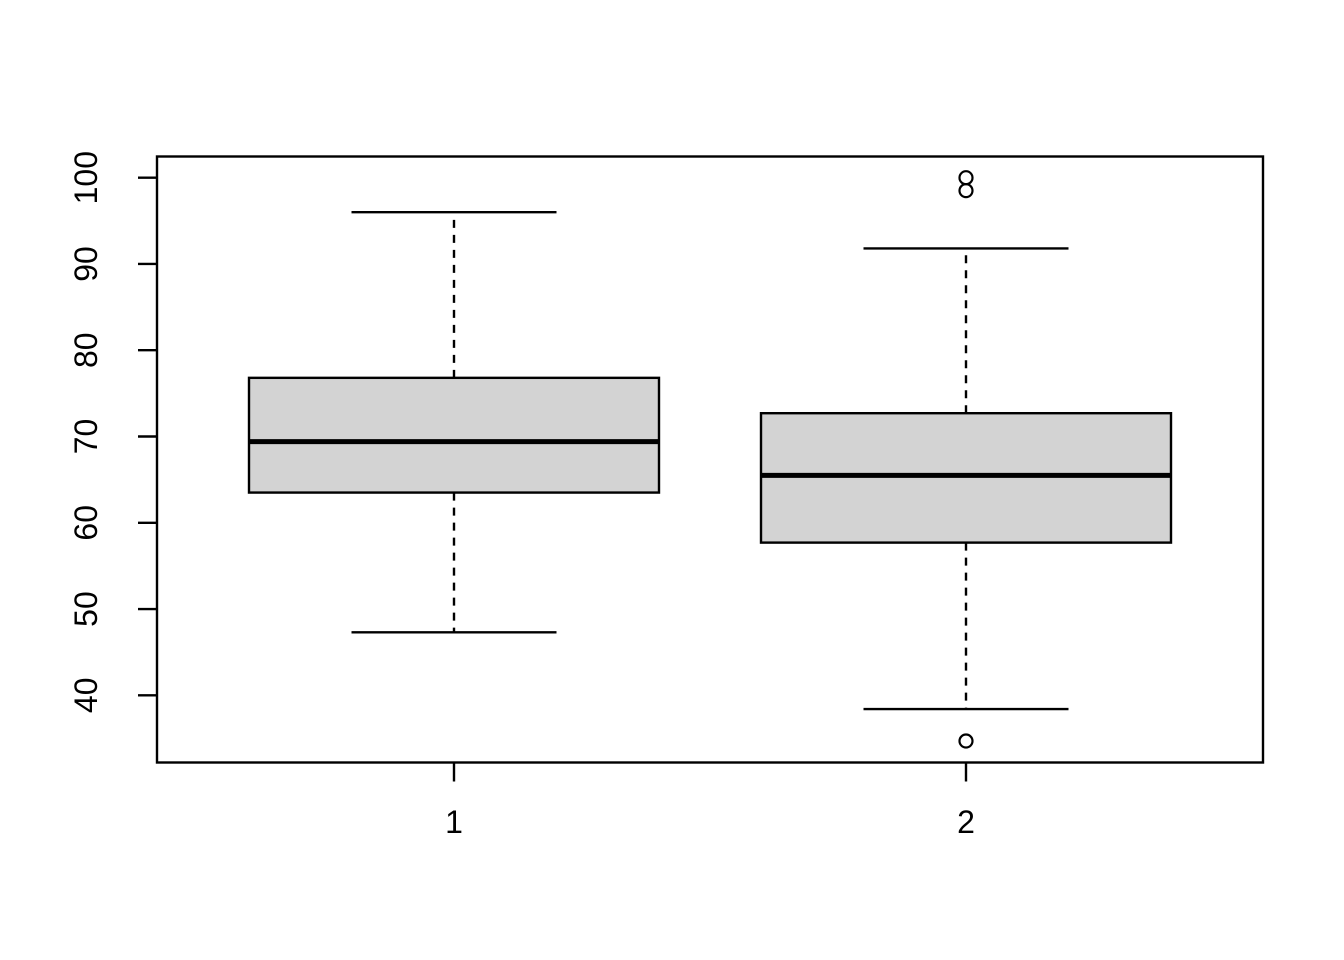  Describe the element at coordinates (86, 264) in the screenshot. I see `y-axis-tick-label: 90` at that location.